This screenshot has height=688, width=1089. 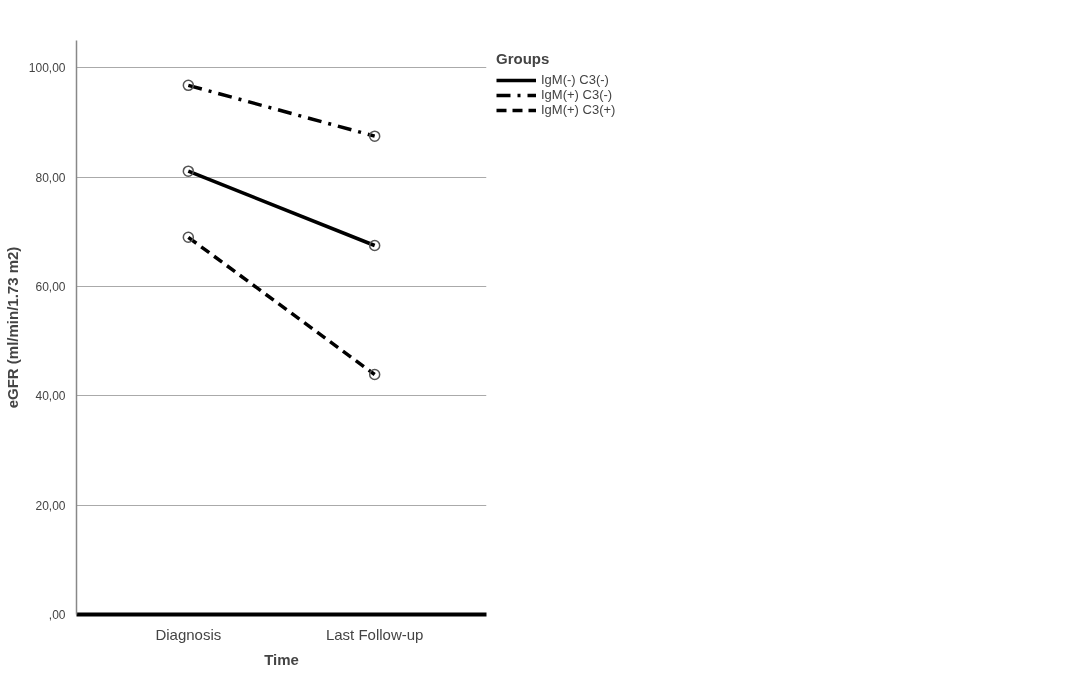 What do you see at coordinates (188, 634) in the screenshot?
I see `x-tick-label: Diagnosis` at bounding box center [188, 634].